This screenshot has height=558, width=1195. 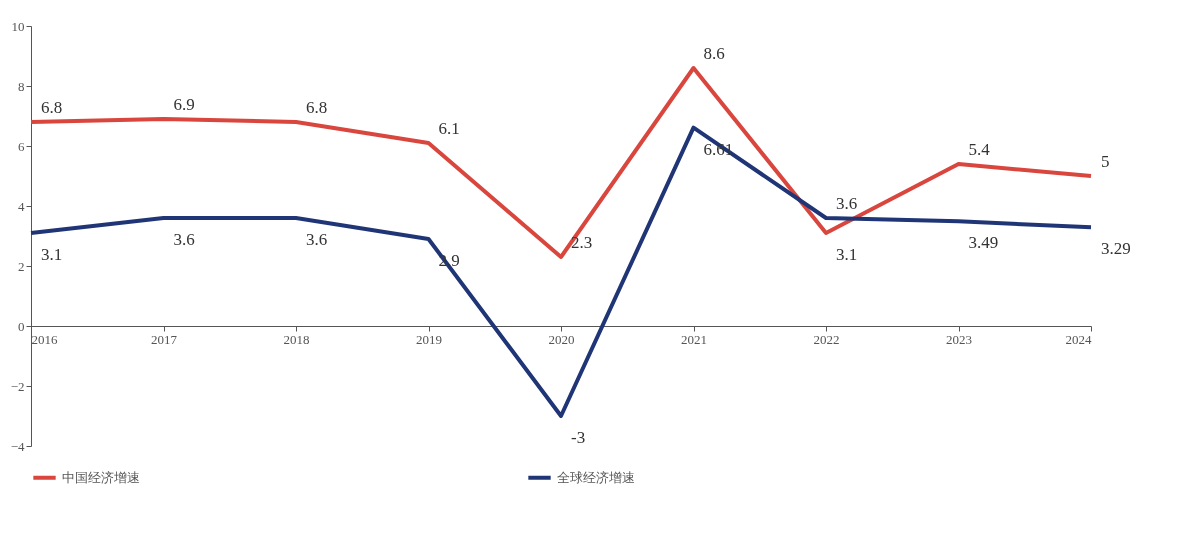 What do you see at coordinates (714, 53) in the screenshot?
I see `data-label: 8.6` at bounding box center [714, 53].